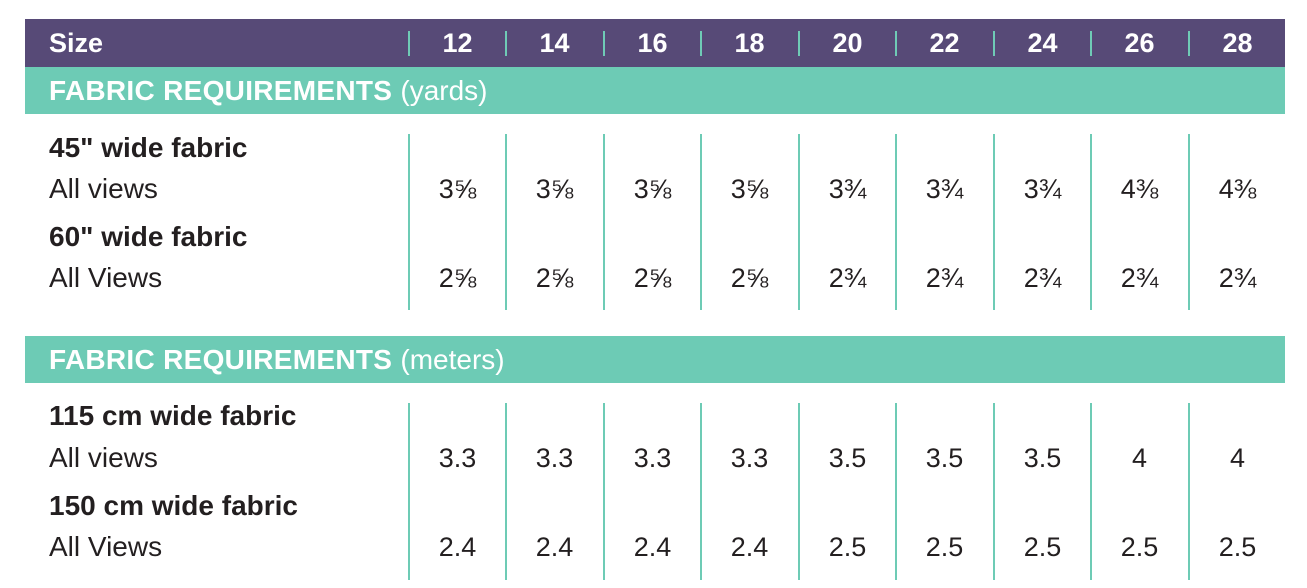 Image resolution: width=1307 pixels, height=588 pixels. I want to click on section-unit: (yards), so click(444, 90).